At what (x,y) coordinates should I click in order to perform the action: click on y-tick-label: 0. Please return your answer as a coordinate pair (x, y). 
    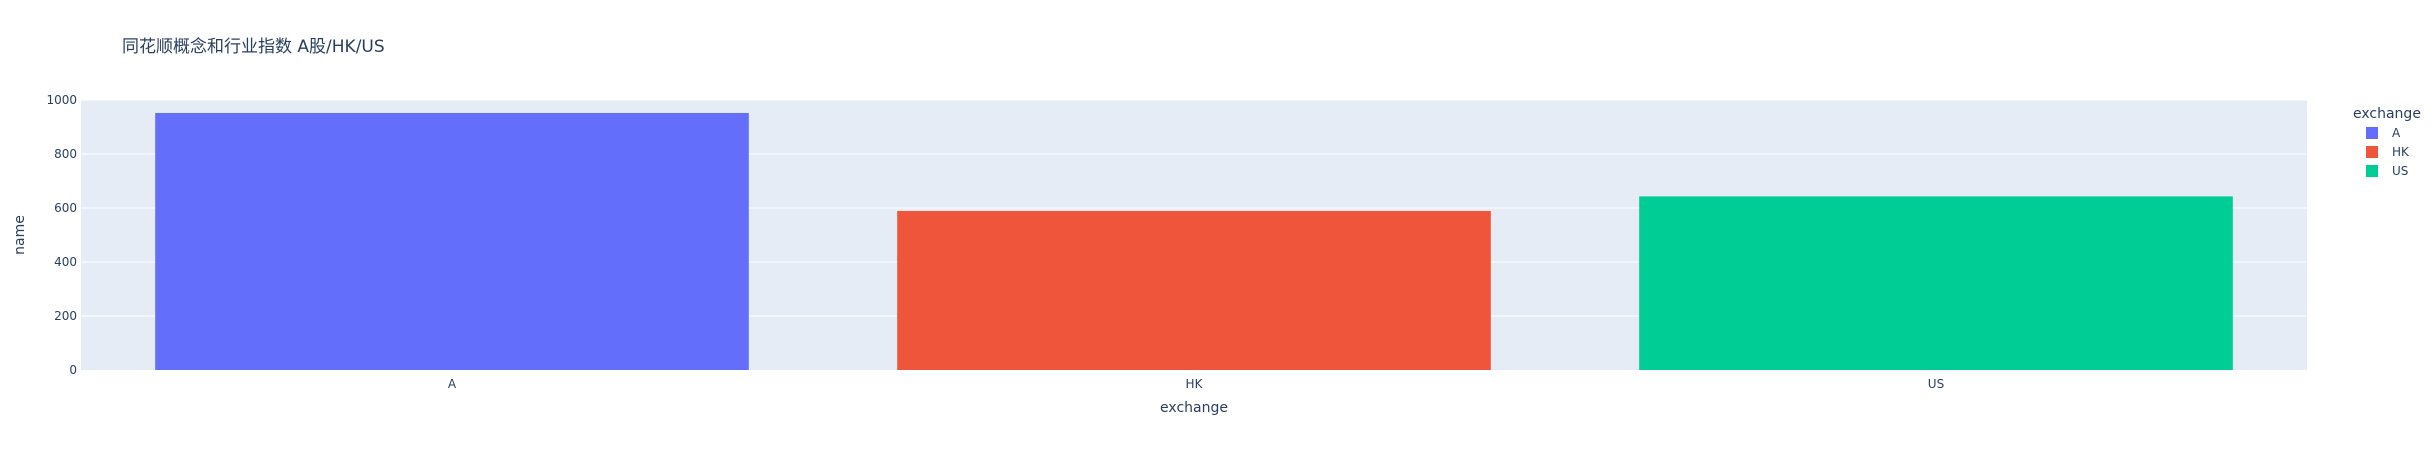
    Looking at the image, I should click on (73, 370).